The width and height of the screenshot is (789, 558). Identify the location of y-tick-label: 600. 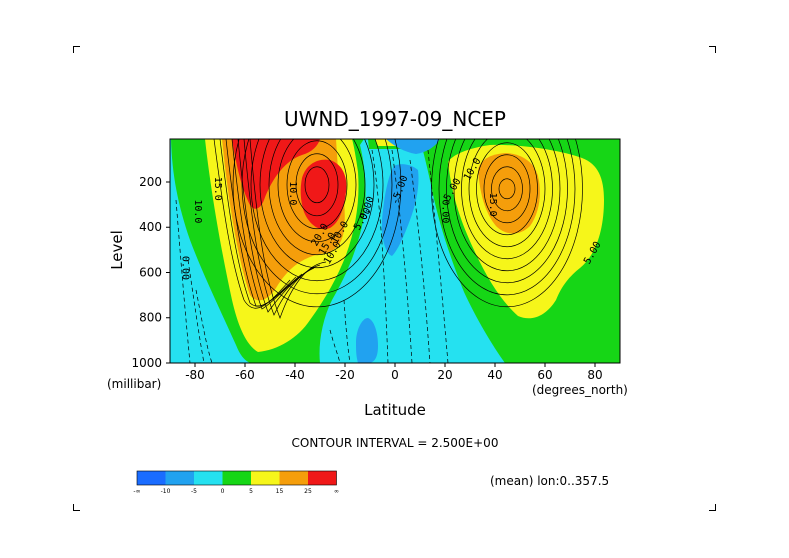
(150, 272).